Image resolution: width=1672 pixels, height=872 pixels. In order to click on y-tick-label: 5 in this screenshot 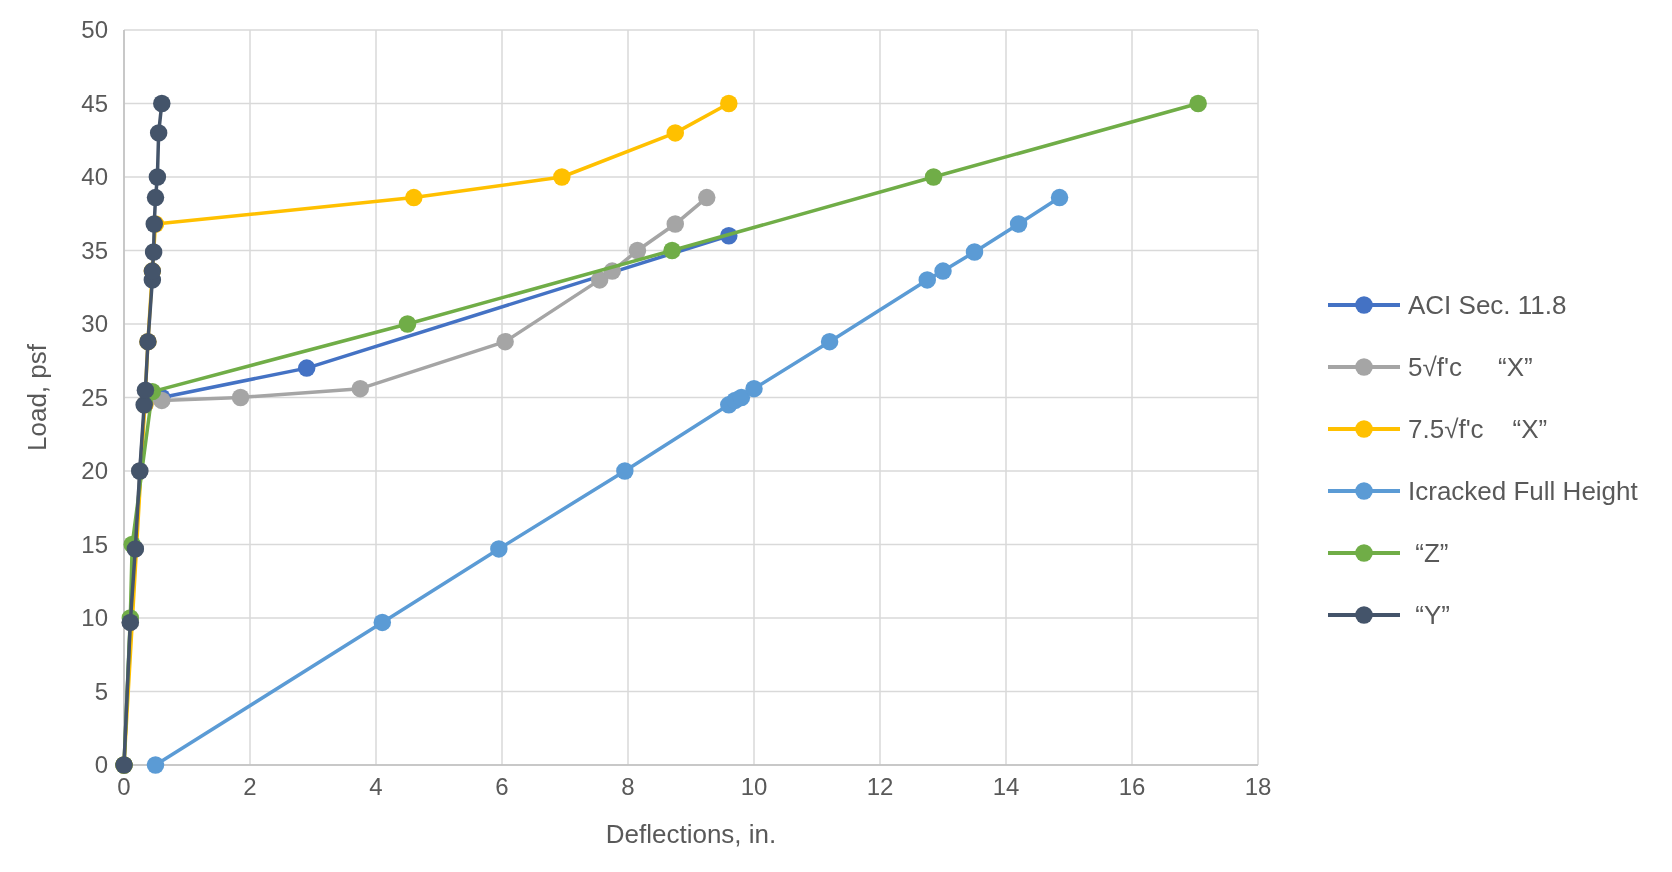, I will do `click(101, 691)`.